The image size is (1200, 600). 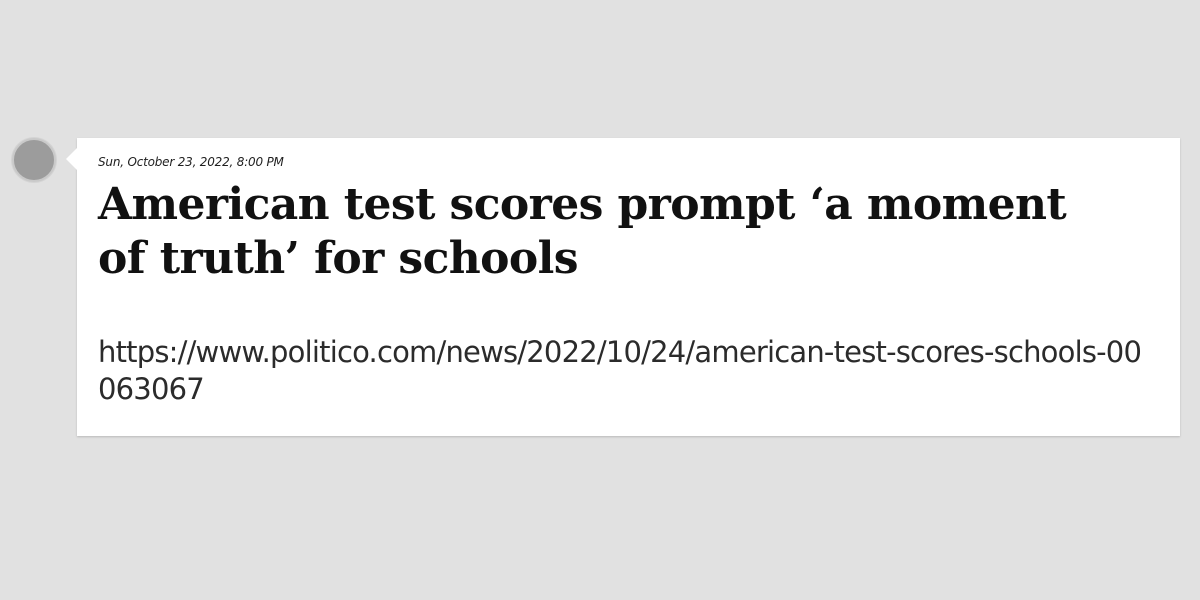 What do you see at coordinates (191, 162) in the screenshot?
I see `post-date: Sun, October 23, 2022, 8:00 PM` at bounding box center [191, 162].